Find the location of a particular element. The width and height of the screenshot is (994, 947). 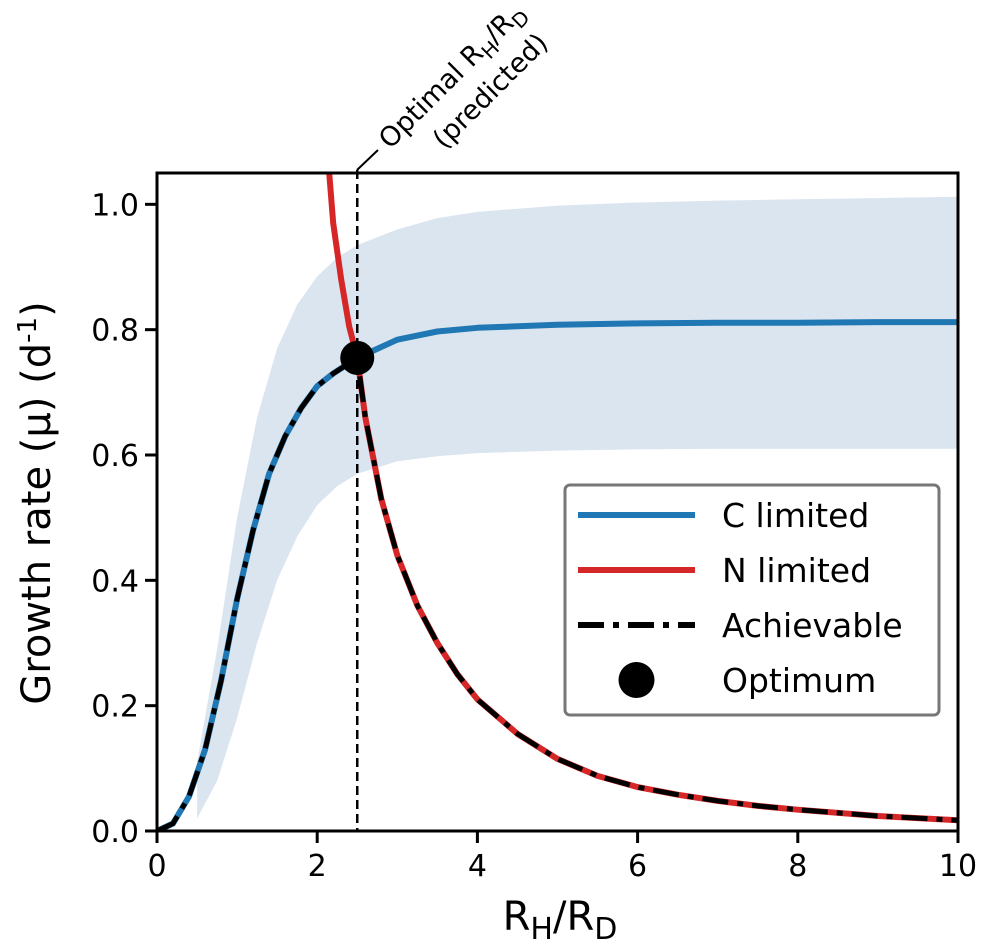

annotation-leader is located at coordinates (367, 160).